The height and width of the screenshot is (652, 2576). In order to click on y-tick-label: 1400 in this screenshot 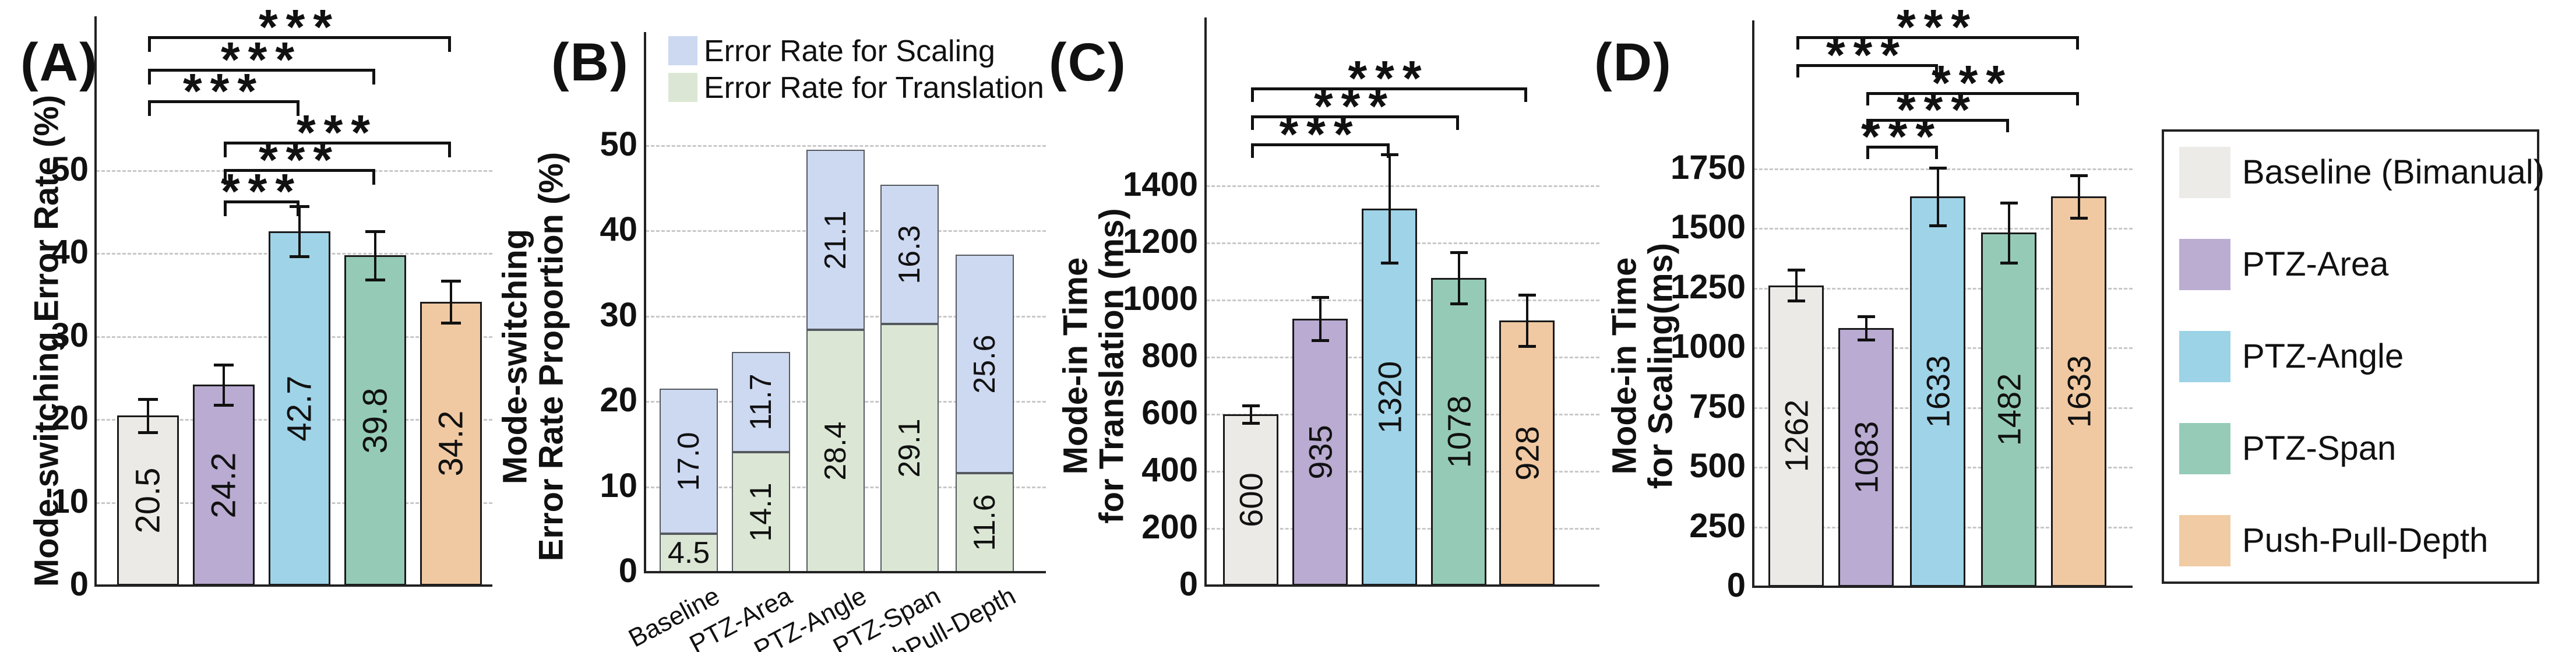, I will do `click(1160, 184)`.